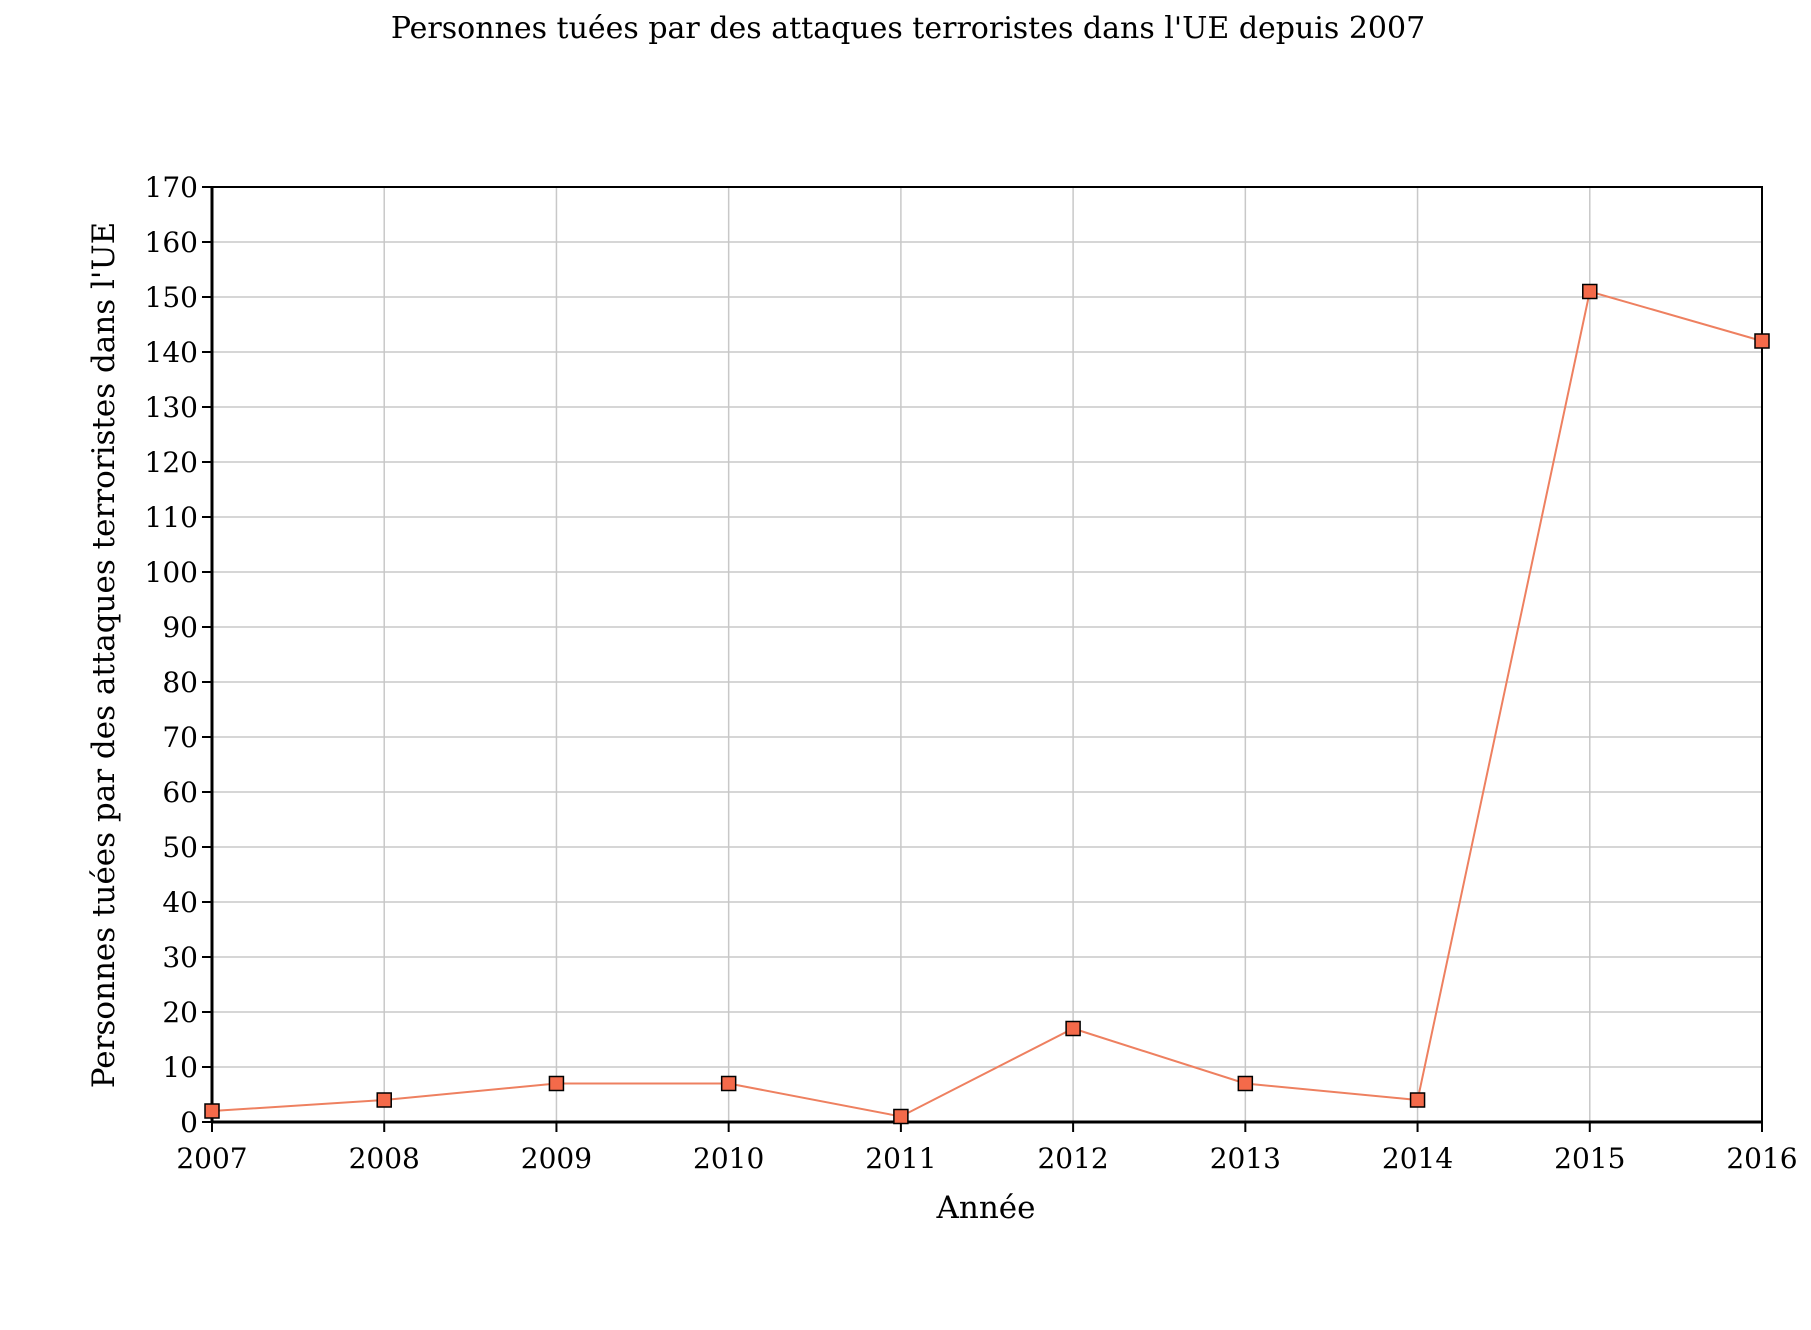  Describe the element at coordinates (171, 517) in the screenshot. I see `y-tick-label: 110` at that location.